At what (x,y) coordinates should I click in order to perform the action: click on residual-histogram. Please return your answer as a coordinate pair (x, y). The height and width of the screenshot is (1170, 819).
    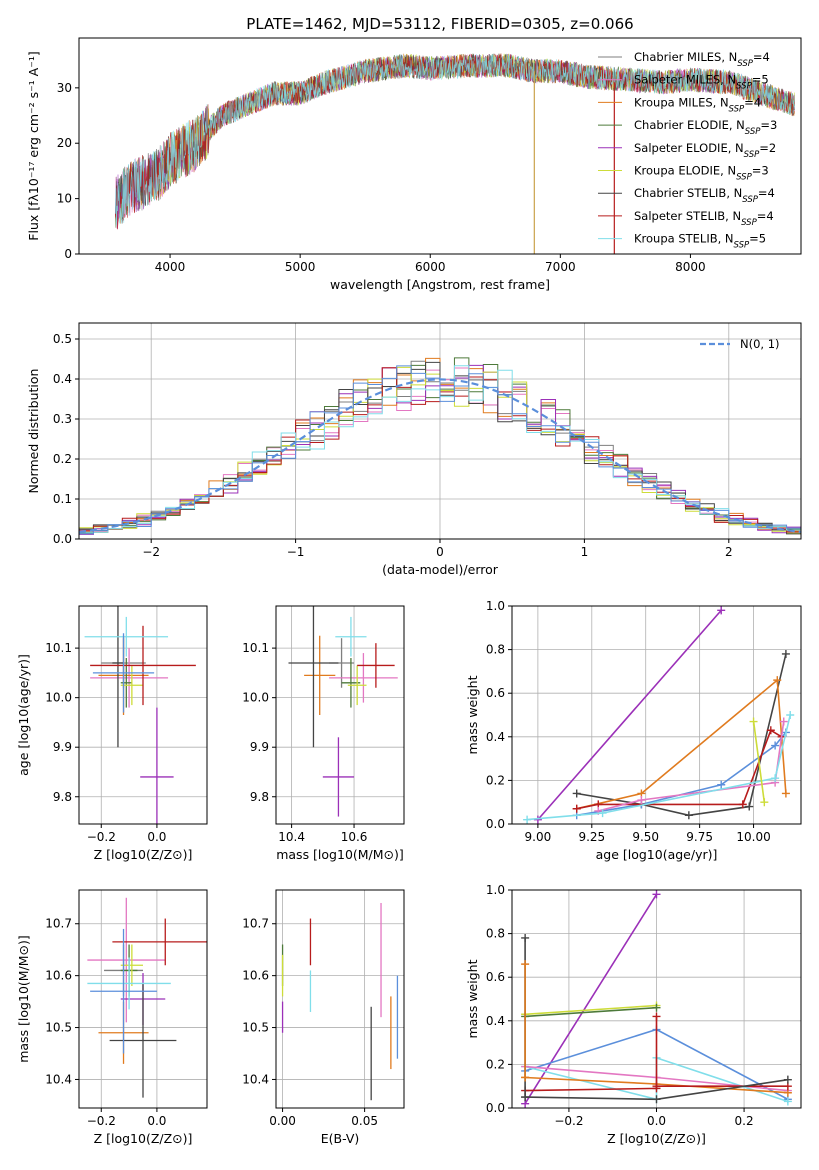
    Looking at the image, I should click on (440, 452).